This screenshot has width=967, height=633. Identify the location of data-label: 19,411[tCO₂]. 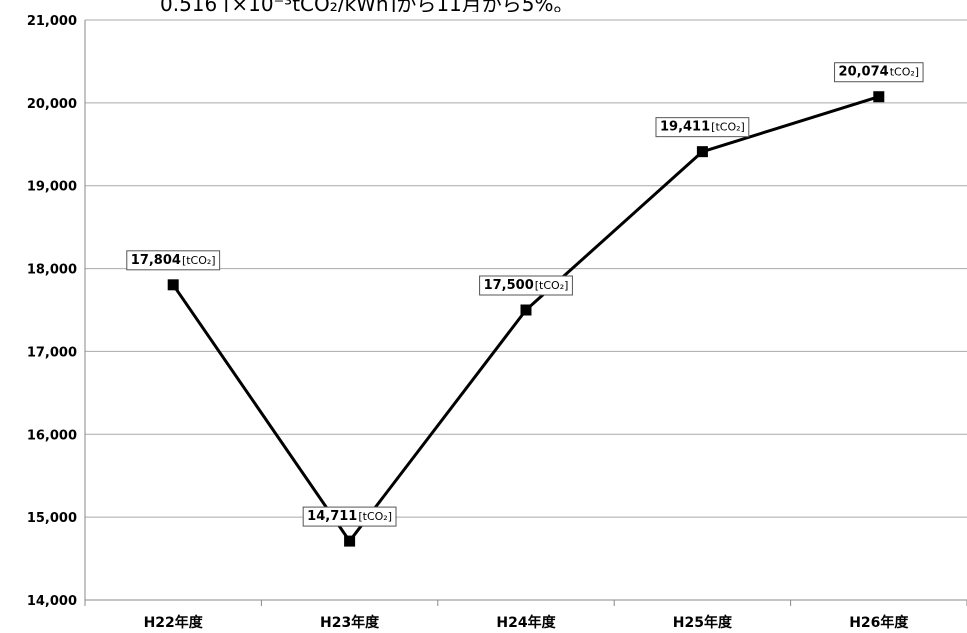
(702, 127).